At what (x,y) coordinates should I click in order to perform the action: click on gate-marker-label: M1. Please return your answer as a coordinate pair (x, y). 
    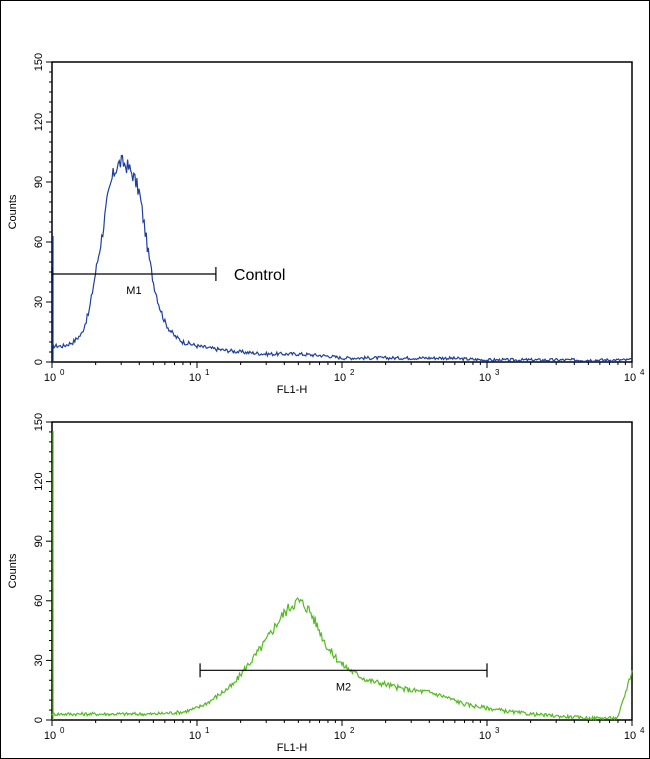
    Looking at the image, I should click on (133, 291).